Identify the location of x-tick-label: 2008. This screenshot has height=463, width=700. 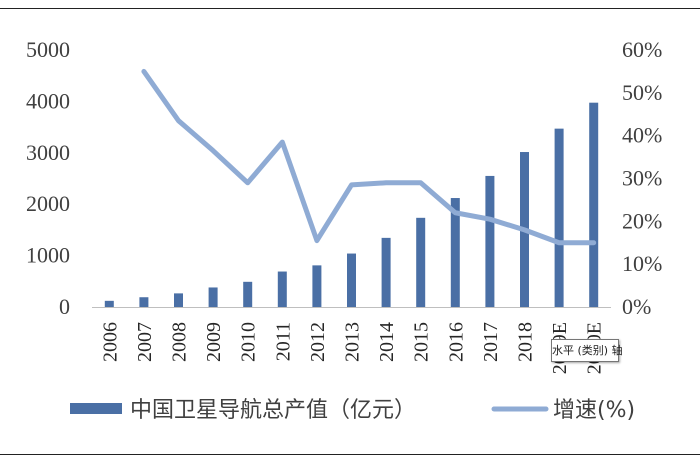
(180, 342).